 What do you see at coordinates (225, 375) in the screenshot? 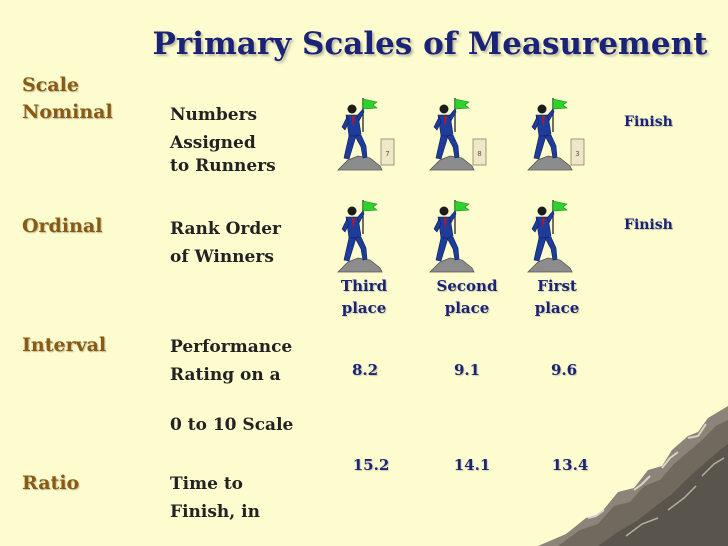
I see `interval-desc-line: Rating on a` at bounding box center [225, 375].